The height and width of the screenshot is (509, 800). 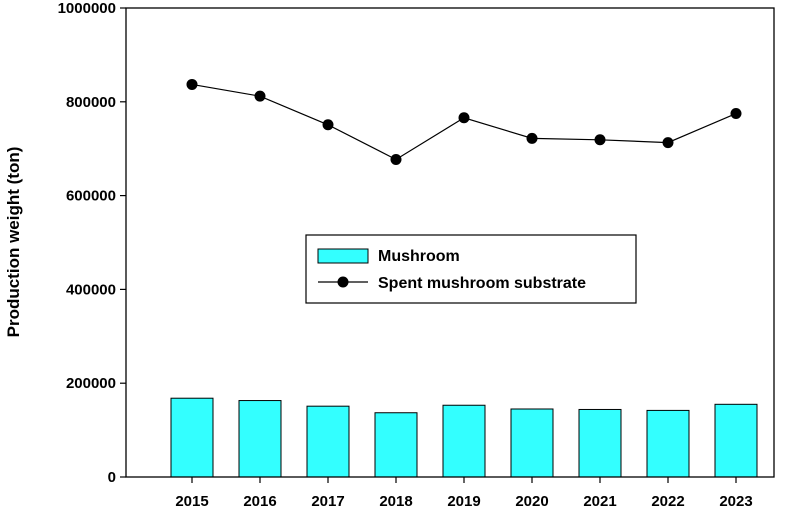 I want to click on bar-2022, so click(x=668, y=443).